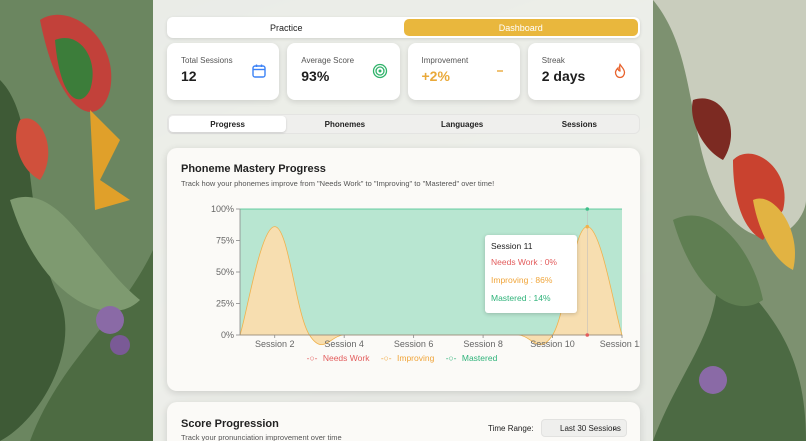 This screenshot has width=806, height=441. What do you see at coordinates (222, 209) in the screenshot?
I see `y-tick-label: 100%` at bounding box center [222, 209].